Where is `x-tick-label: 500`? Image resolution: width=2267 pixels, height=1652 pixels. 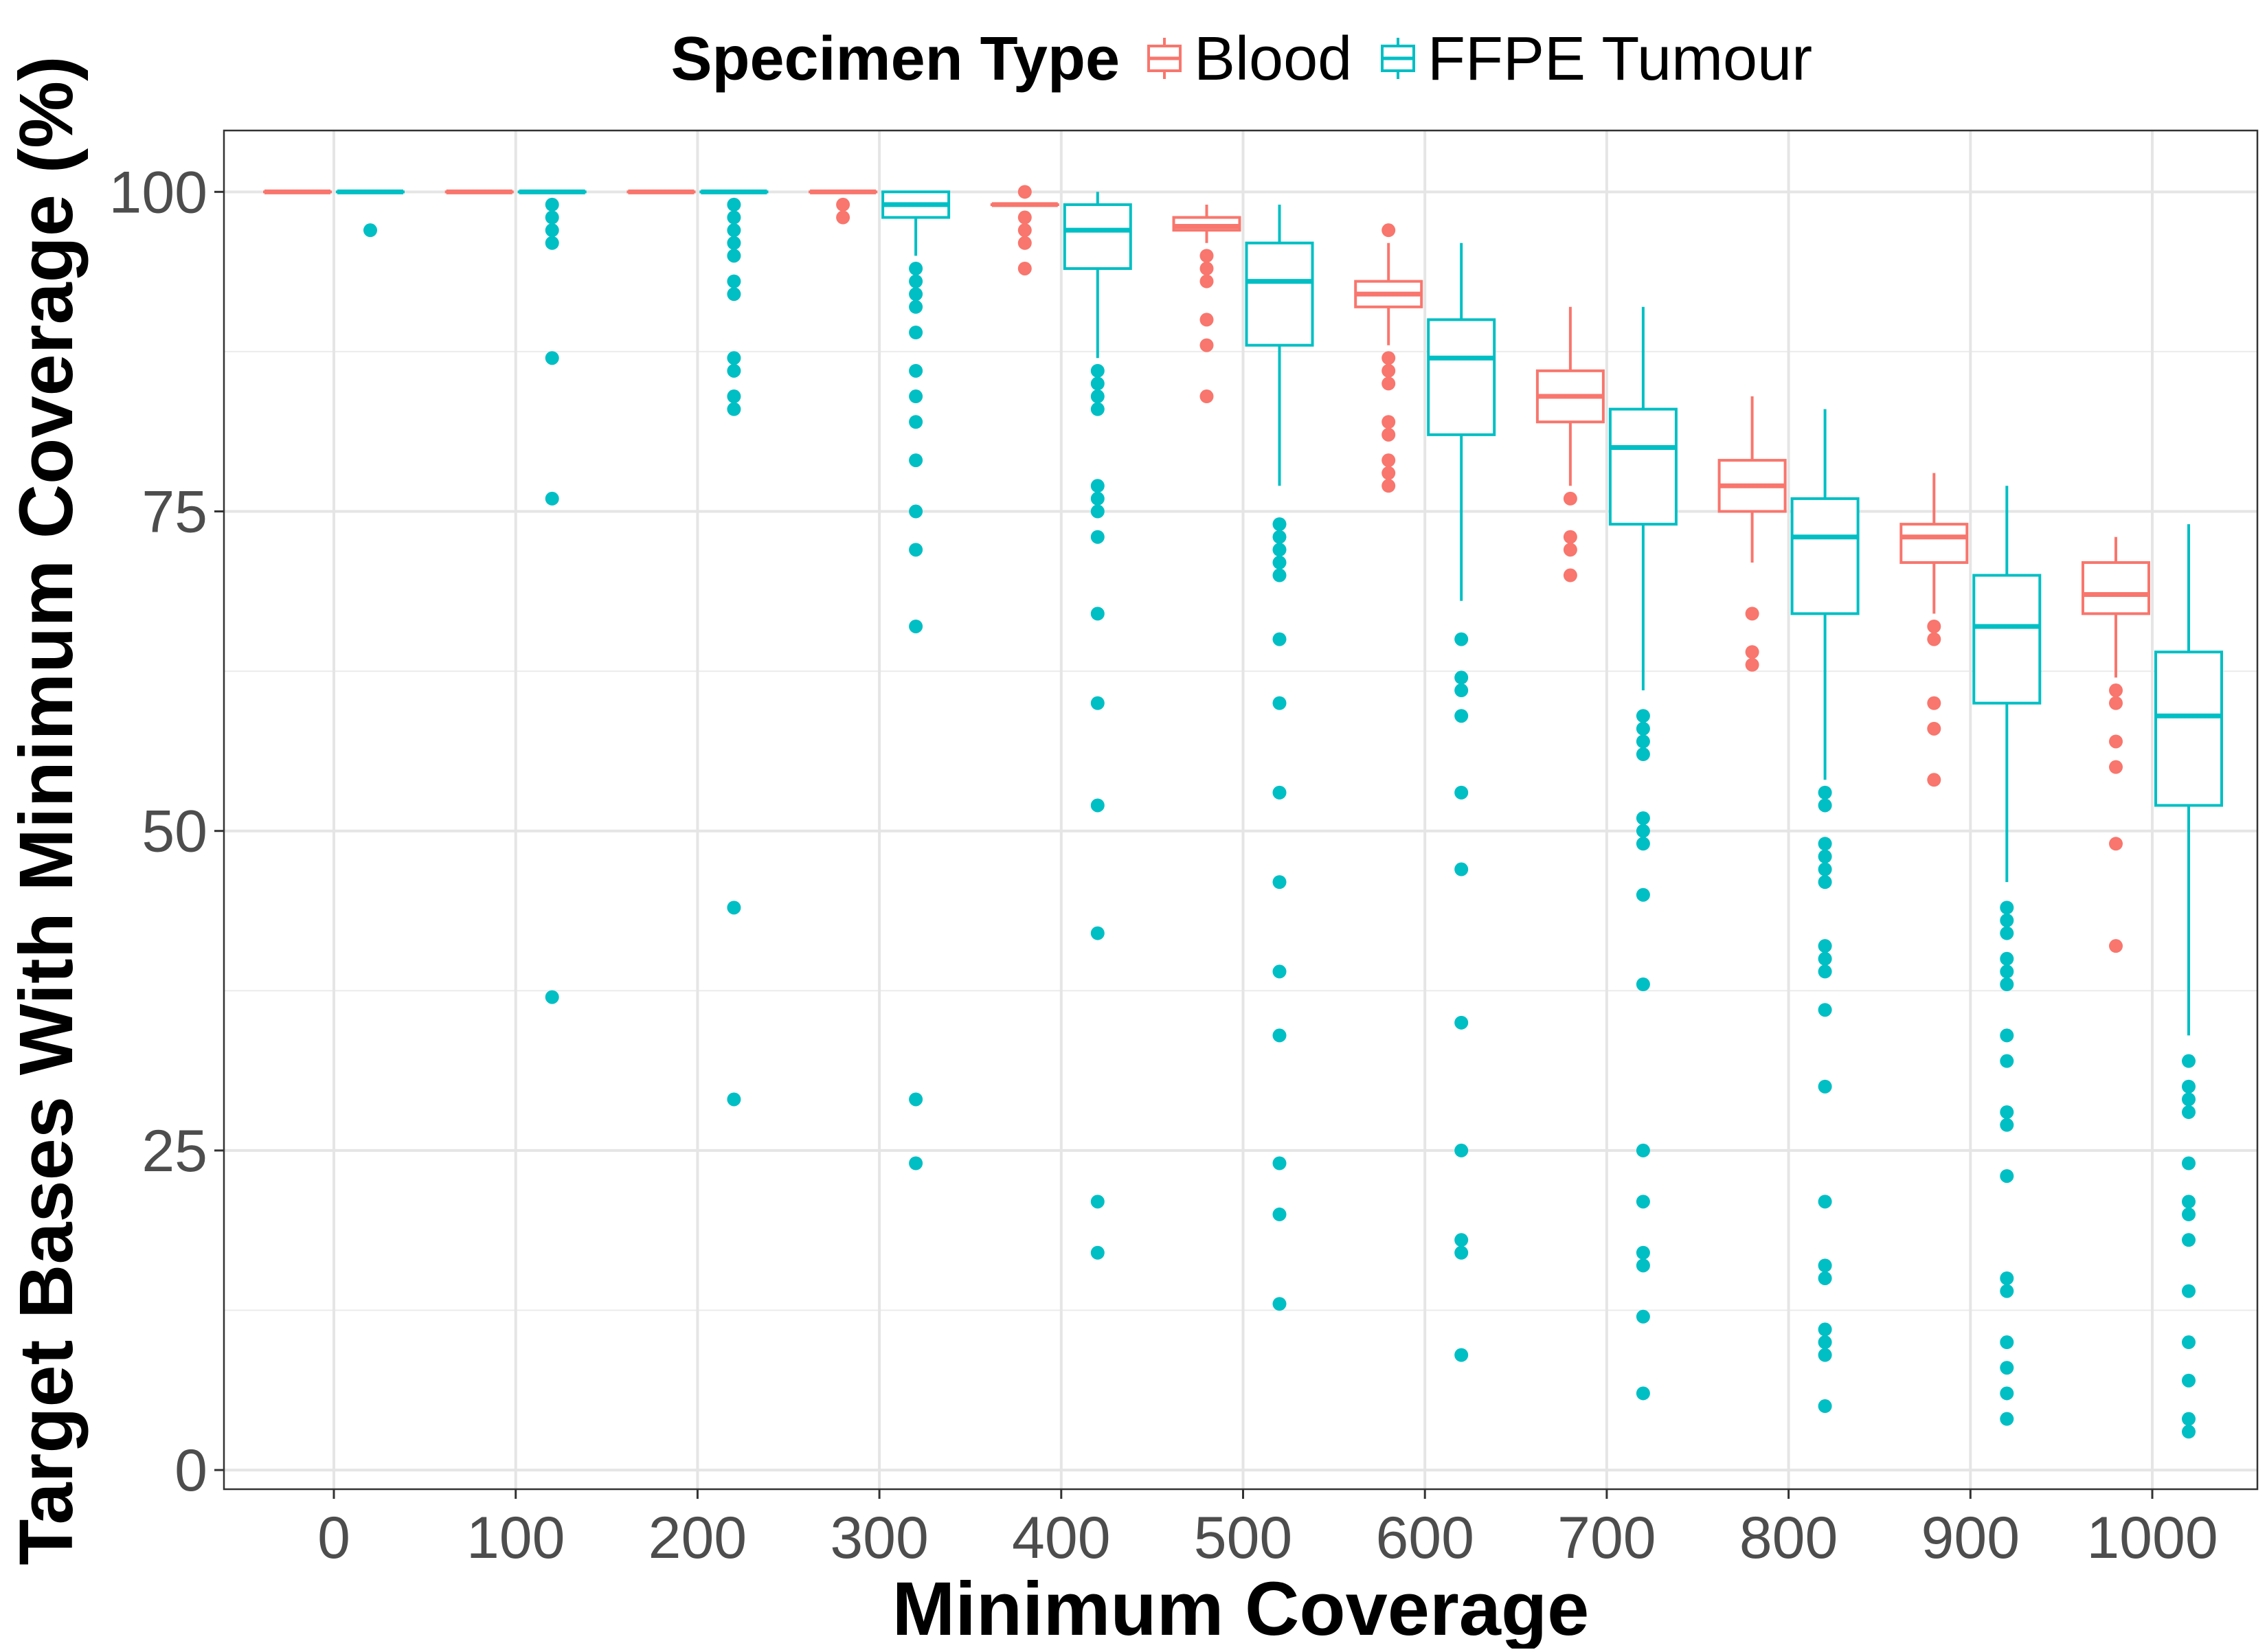 x-tick-label: 500 is located at coordinates (1244, 1538).